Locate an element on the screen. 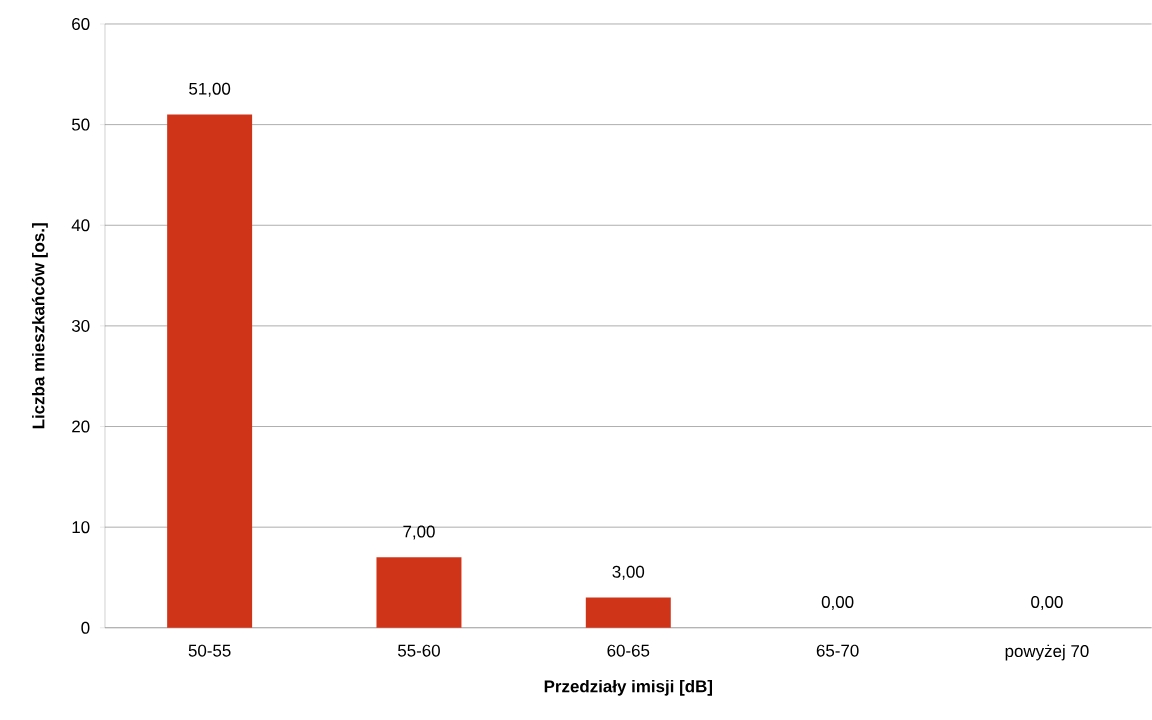 This screenshot has height=720, width=1152. y-tick-label: 60 is located at coordinates (81, 24).